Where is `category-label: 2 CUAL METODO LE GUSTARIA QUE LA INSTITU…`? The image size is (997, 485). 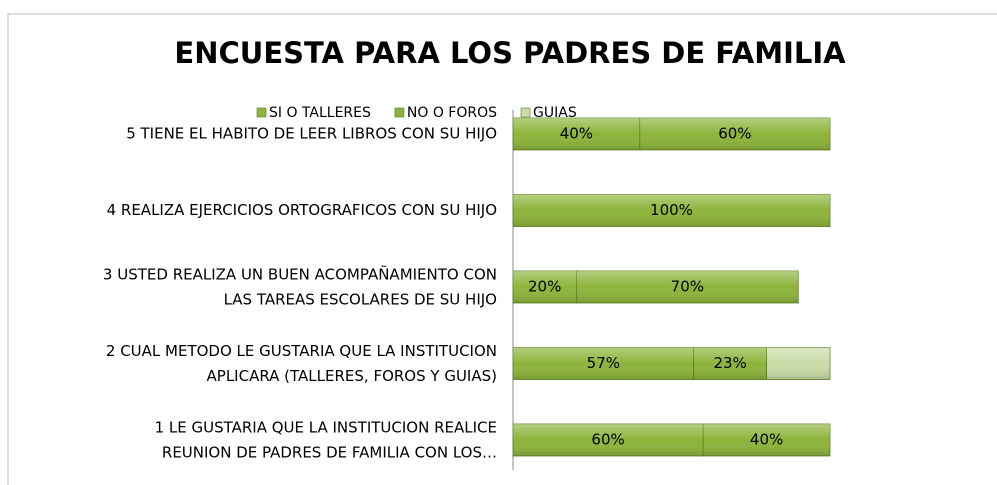
category-label: 2 CUAL METODO LE GUSTARIA QUE LA INSTITU… is located at coordinates (301, 363).